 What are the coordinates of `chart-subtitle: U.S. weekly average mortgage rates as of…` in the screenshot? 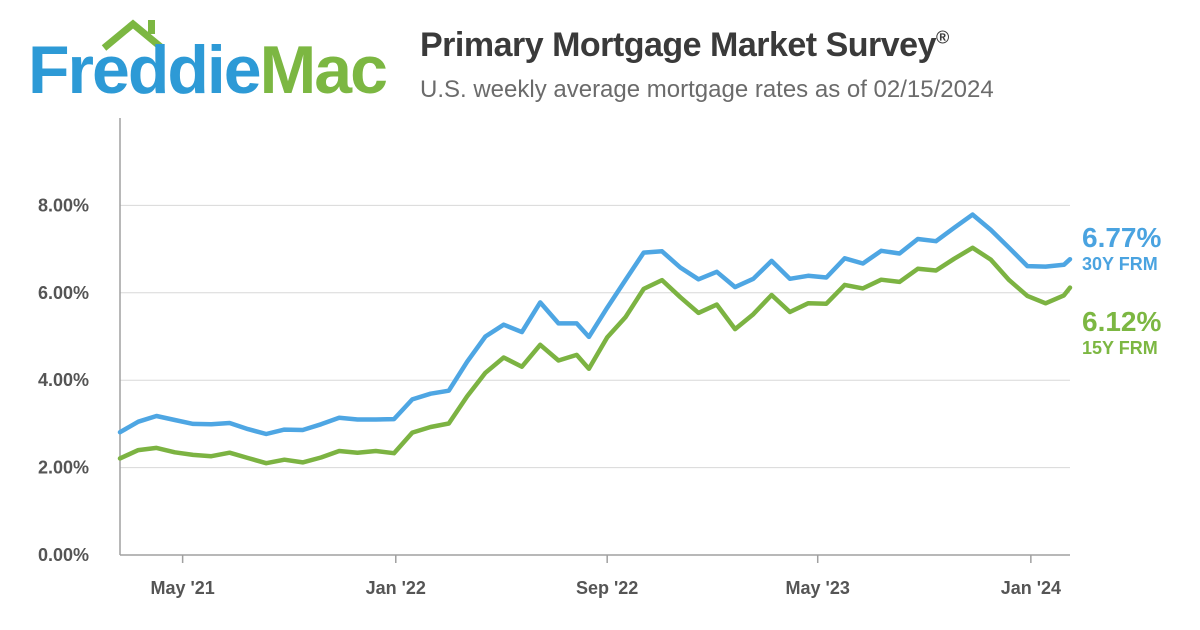 It's located at (707, 89).